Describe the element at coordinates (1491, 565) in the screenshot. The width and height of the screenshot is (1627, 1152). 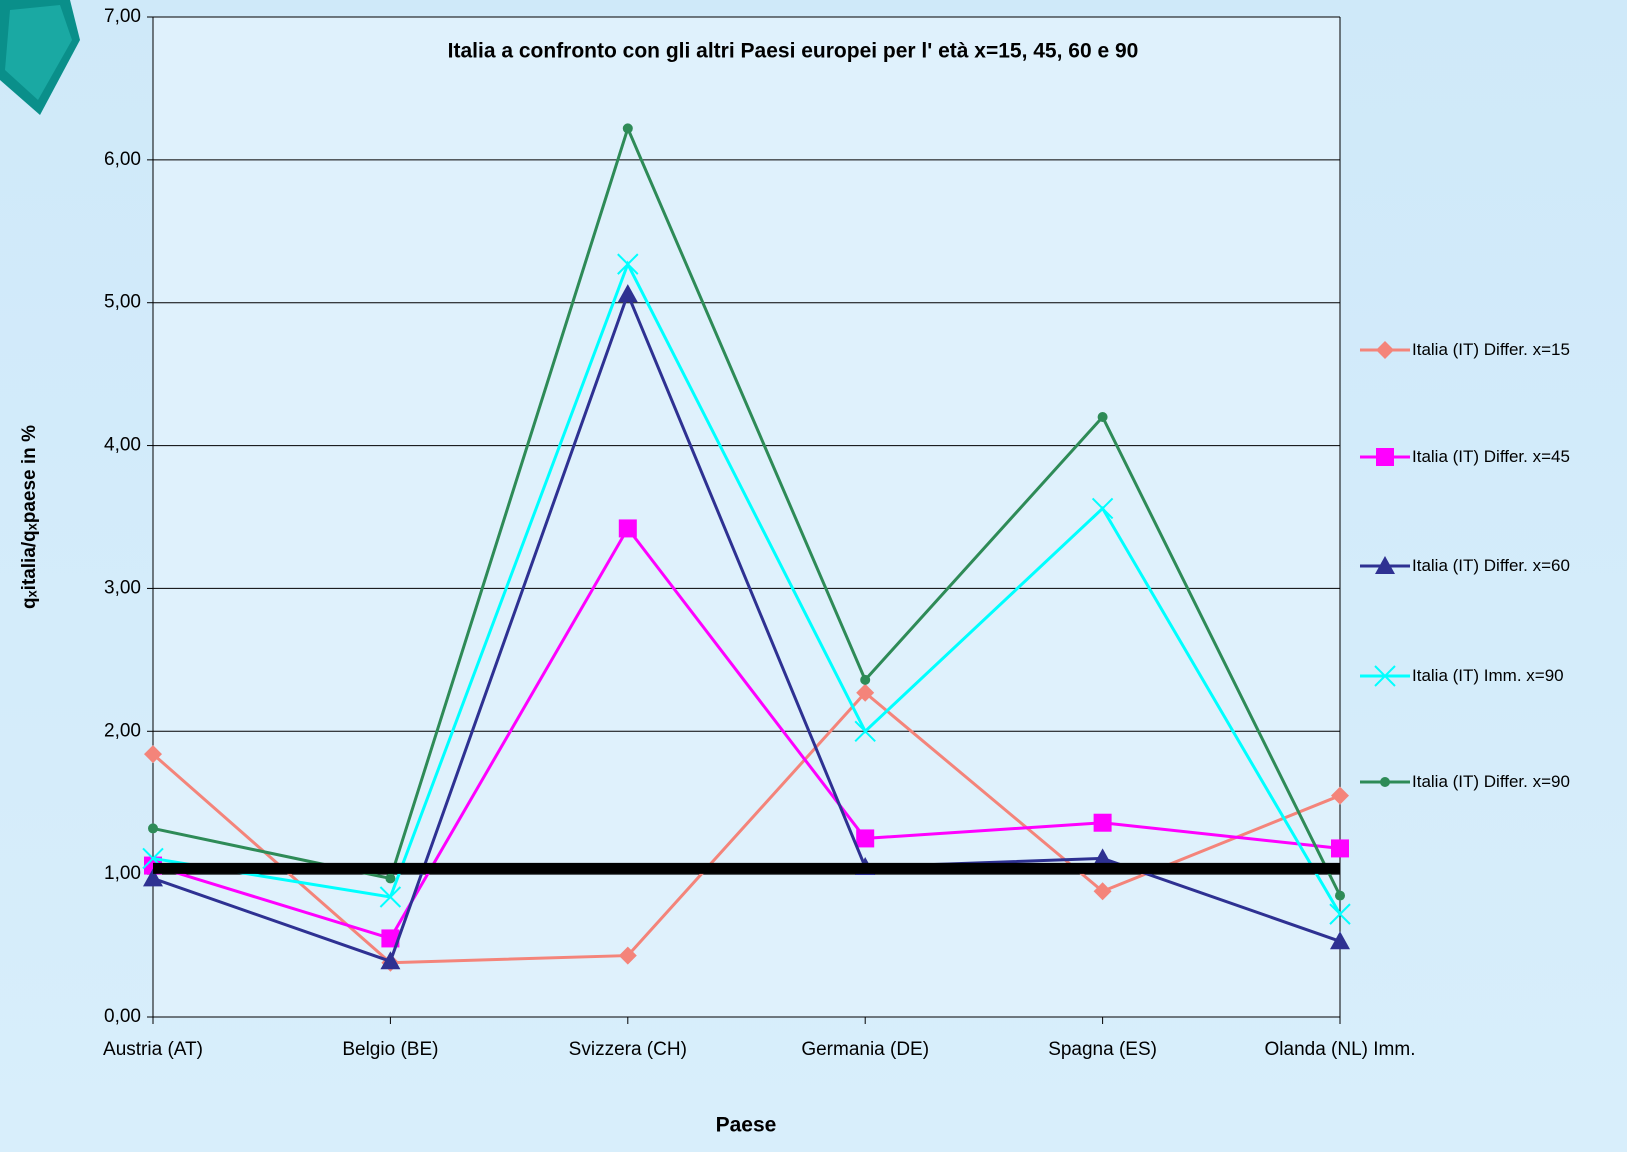
I see `legend-label: Italia (IT) Differ. x=60` at that location.